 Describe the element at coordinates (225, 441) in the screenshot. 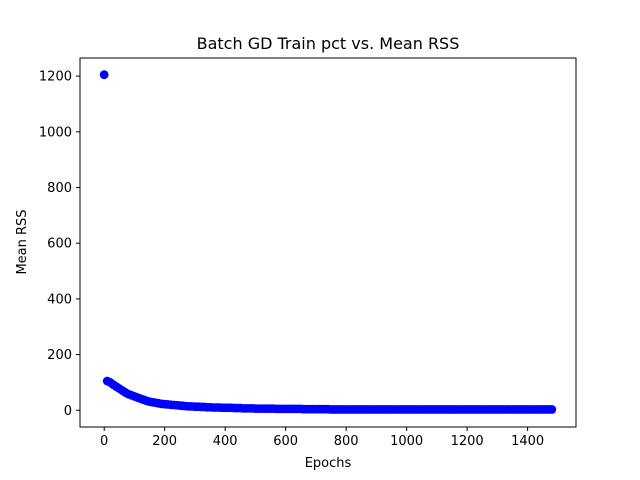

I see `x-tick-label: 400` at that location.